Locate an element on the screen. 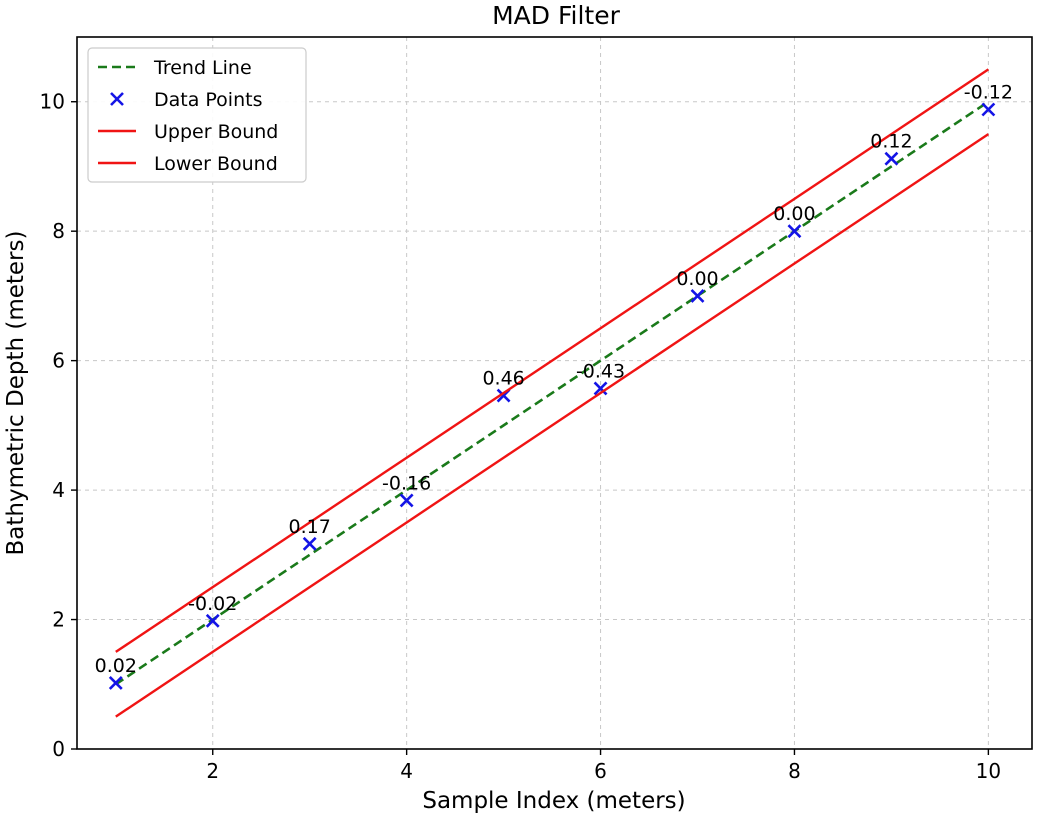 This screenshot has width=1039, height=818. y-tick-label: 0 is located at coordinates (58, 749).